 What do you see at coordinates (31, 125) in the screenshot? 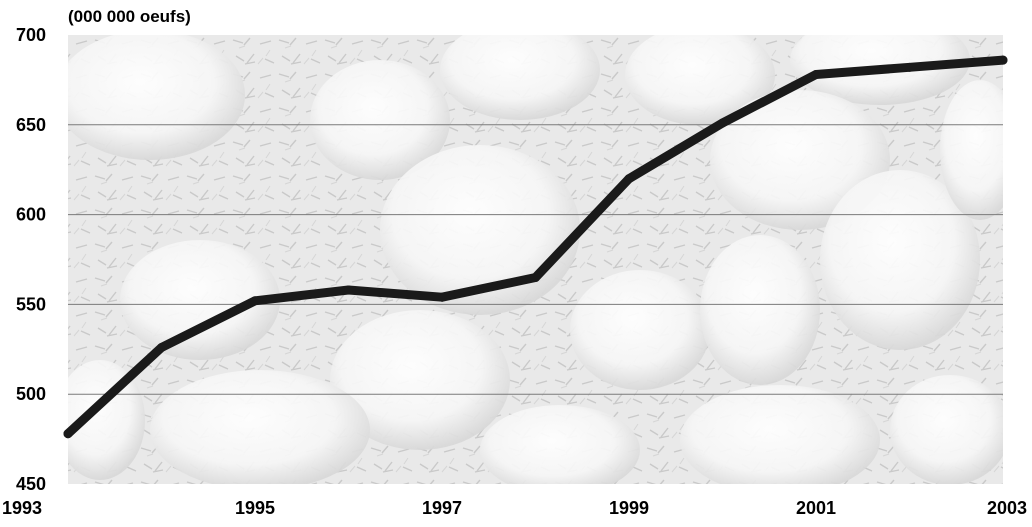
I see `y-tick-label: 650` at bounding box center [31, 125].